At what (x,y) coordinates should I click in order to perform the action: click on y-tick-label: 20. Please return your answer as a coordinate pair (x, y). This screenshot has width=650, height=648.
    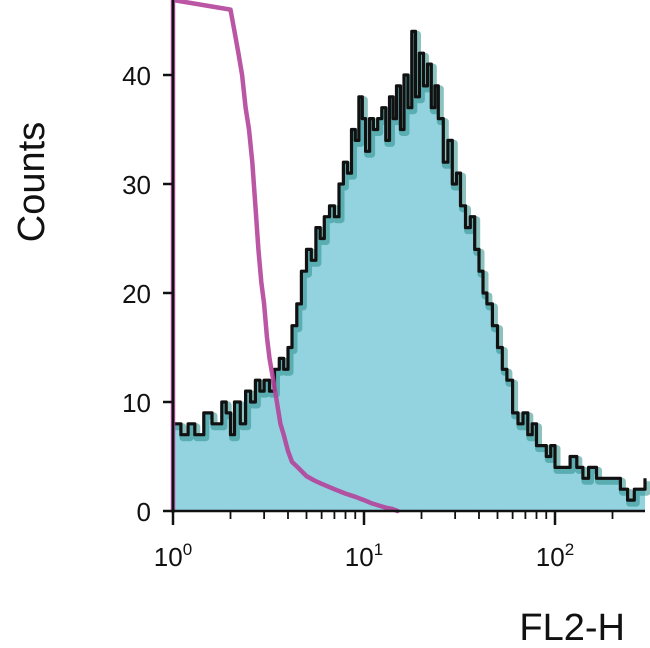
    Looking at the image, I should click on (136, 294).